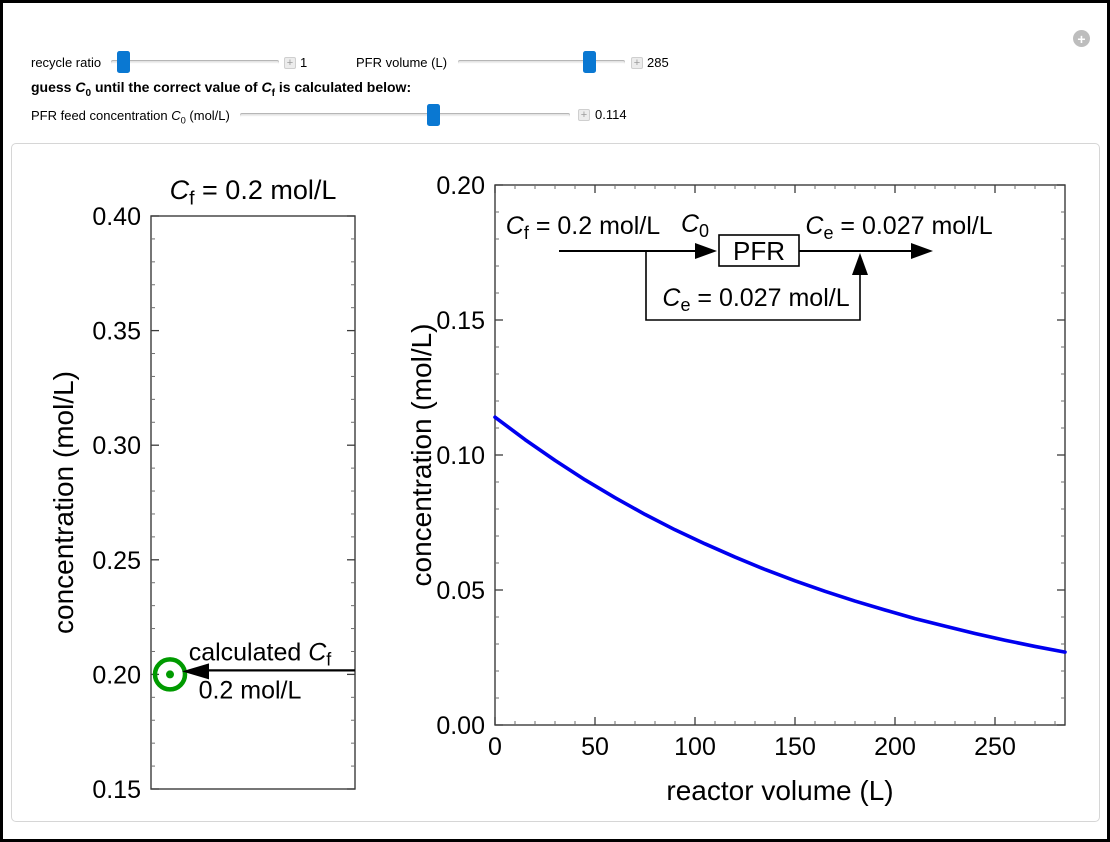 The height and width of the screenshot is (842, 1110). I want to click on pfr-volume-expand-button, so click(637, 63).